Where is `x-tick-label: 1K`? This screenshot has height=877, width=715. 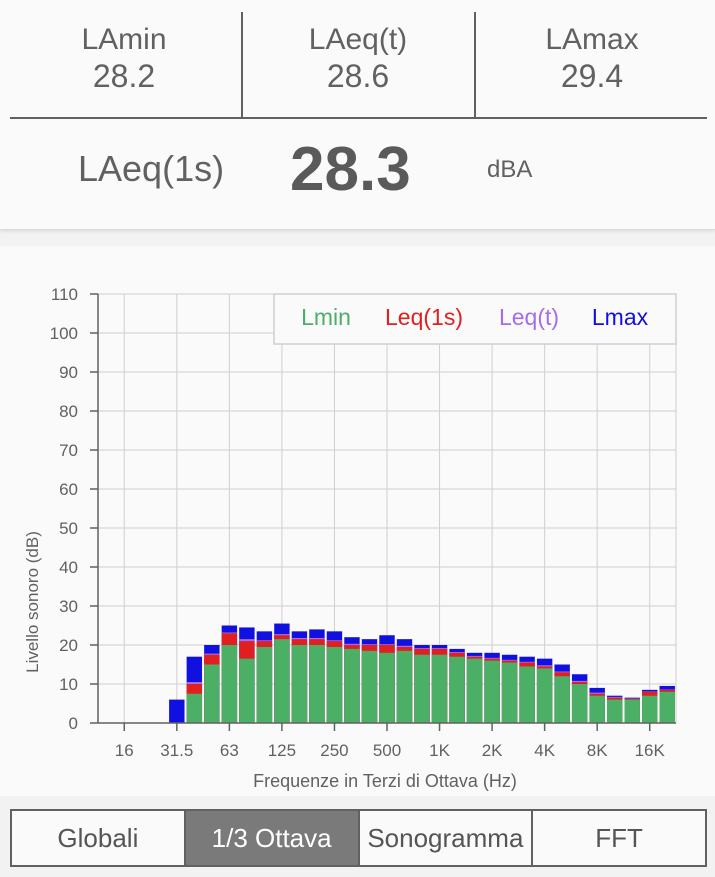 x-tick-label: 1K is located at coordinates (439, 750).